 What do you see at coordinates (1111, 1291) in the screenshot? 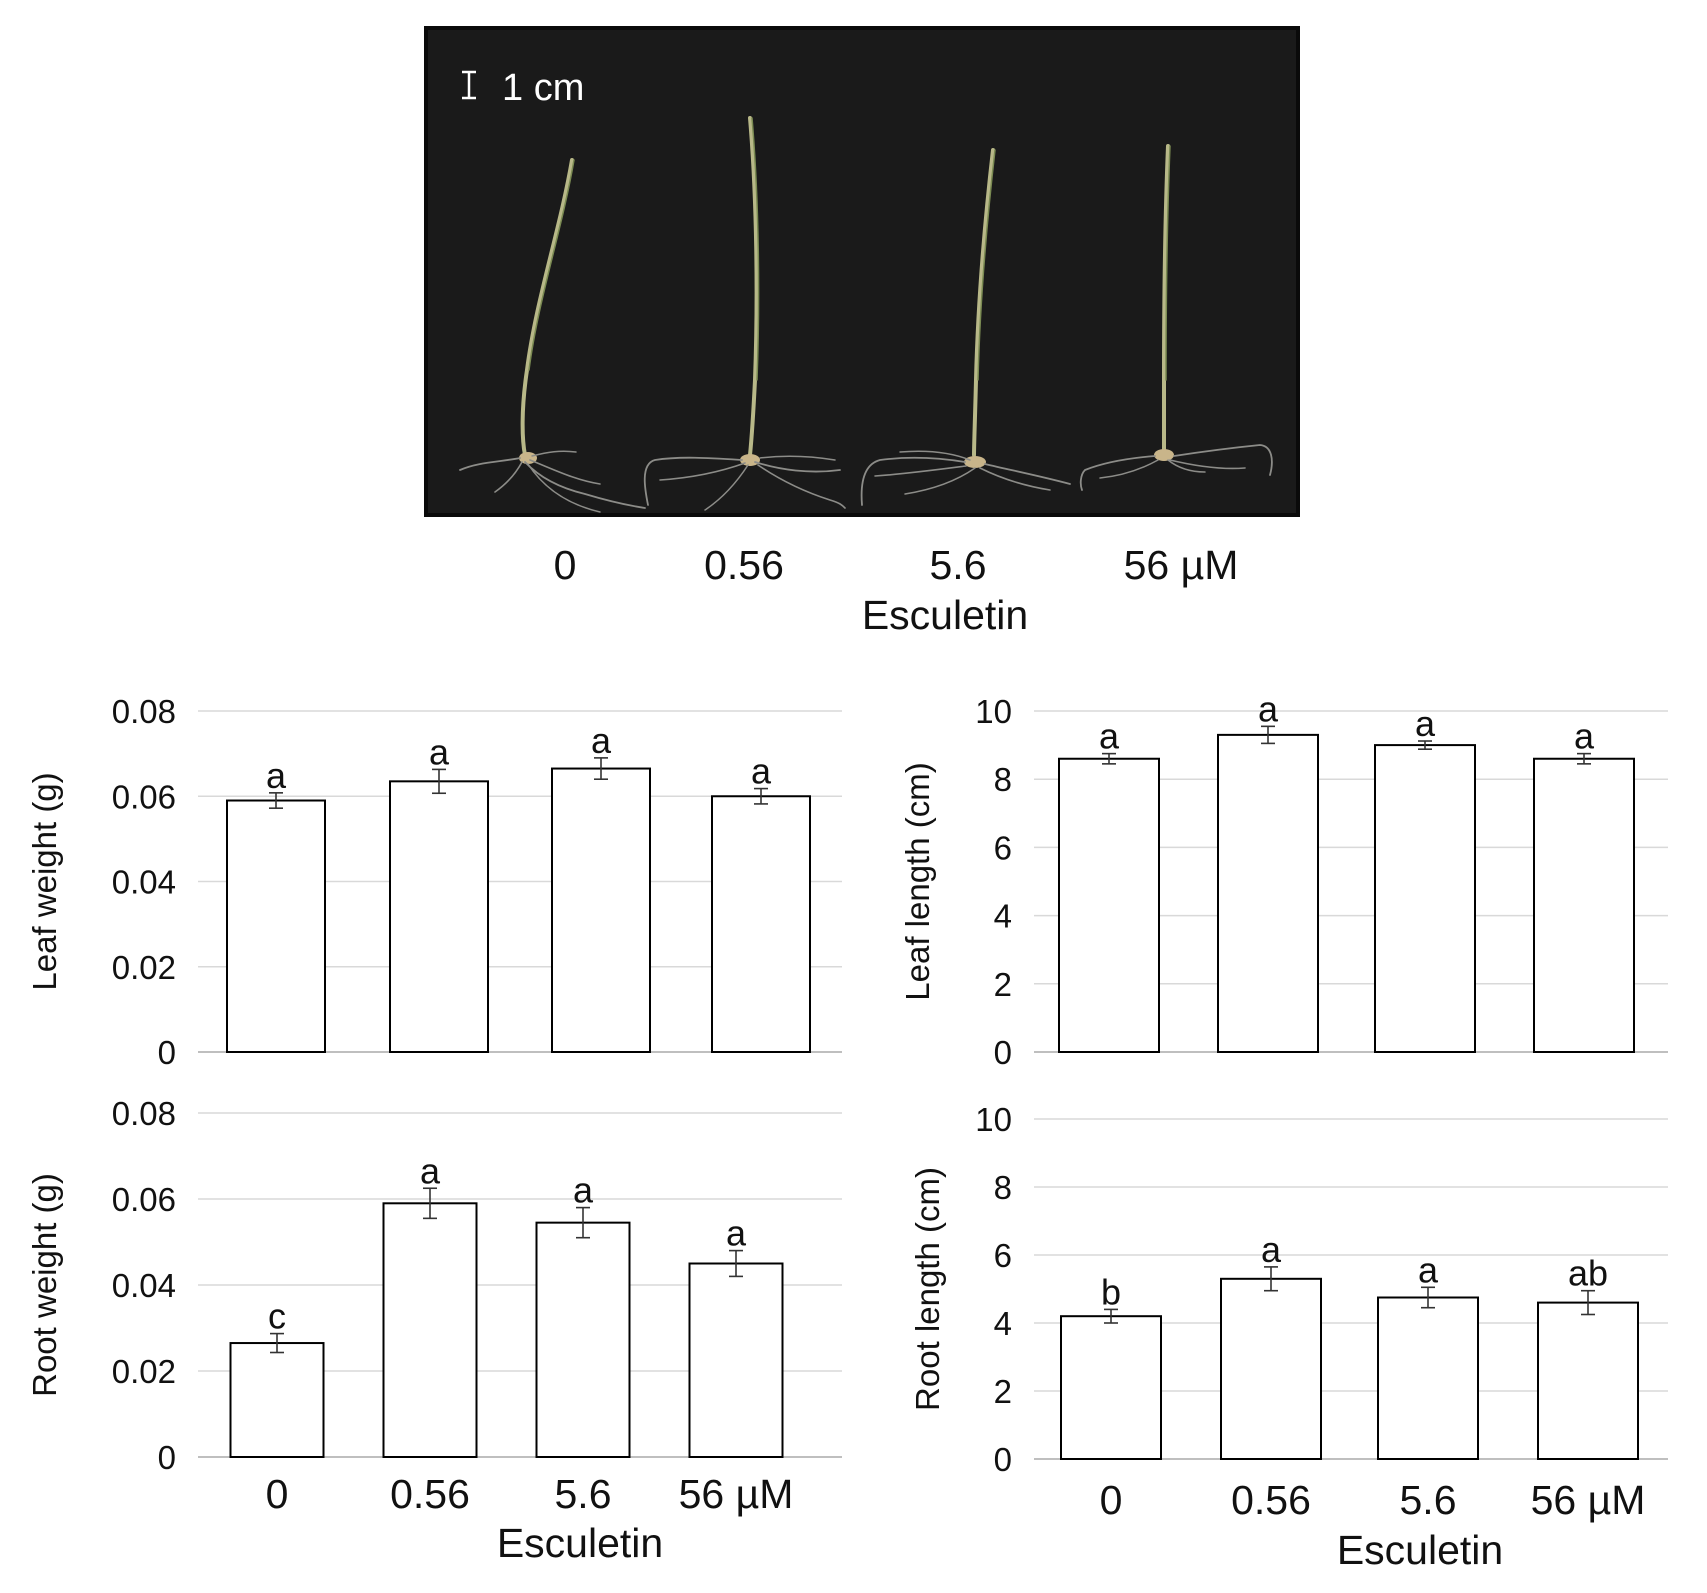
I see `significance-label: b` at bounding box center [1111, 1291].